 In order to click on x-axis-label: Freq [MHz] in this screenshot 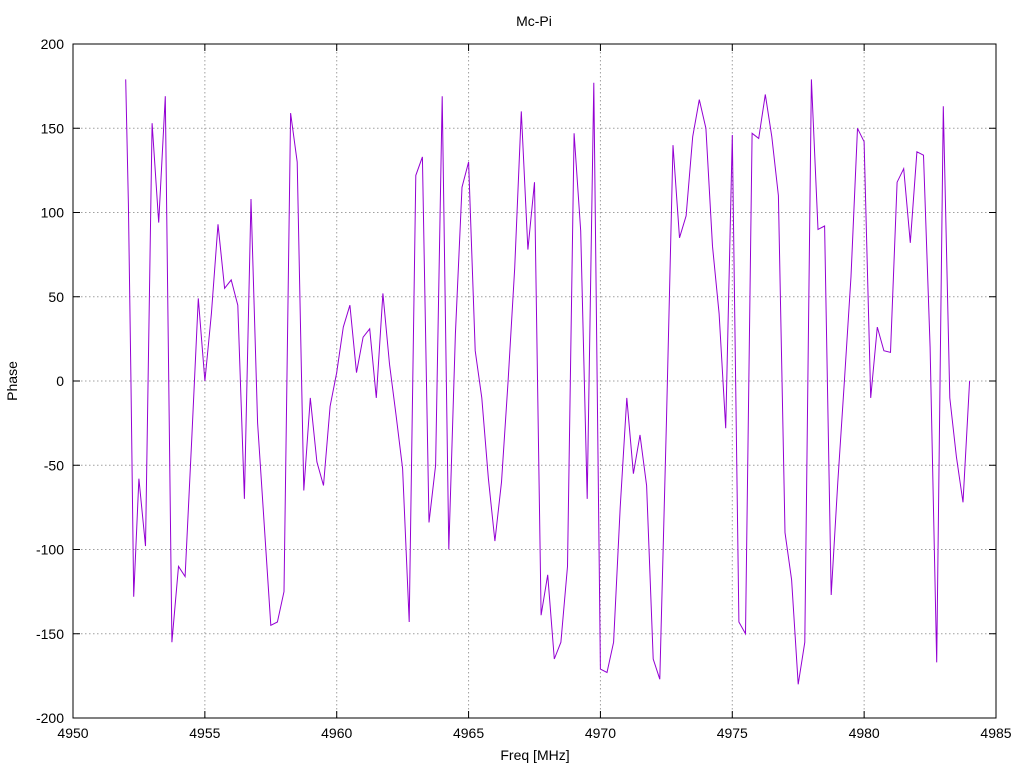, I will do `click(534, 755)`.